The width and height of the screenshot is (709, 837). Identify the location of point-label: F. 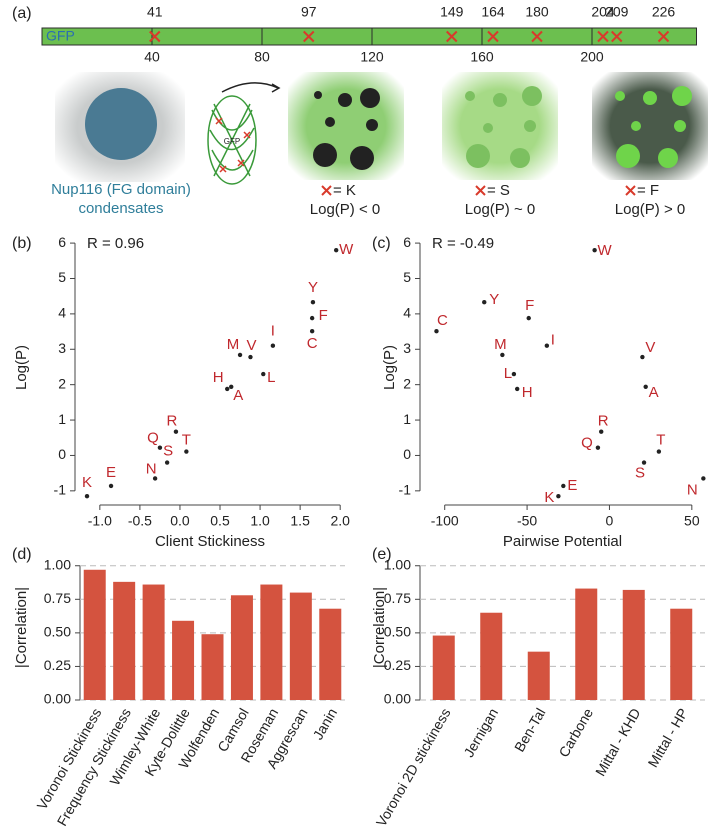
(529, 305).